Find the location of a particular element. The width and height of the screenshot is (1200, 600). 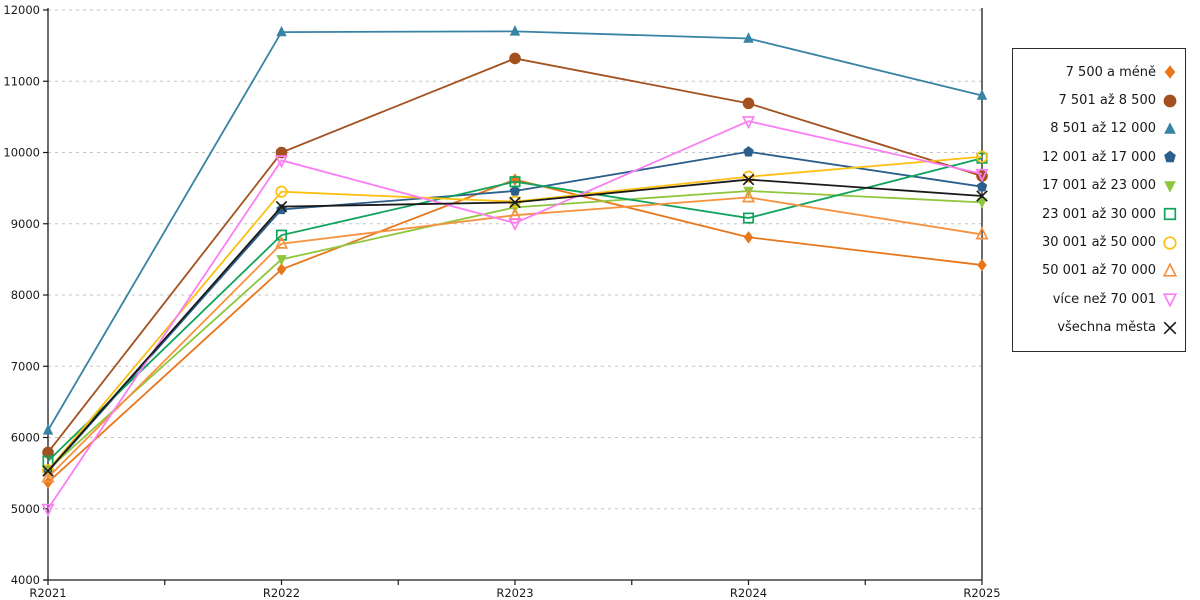

legend-item: 17 001 až 23 000 is located at coordinates (1099, 186).